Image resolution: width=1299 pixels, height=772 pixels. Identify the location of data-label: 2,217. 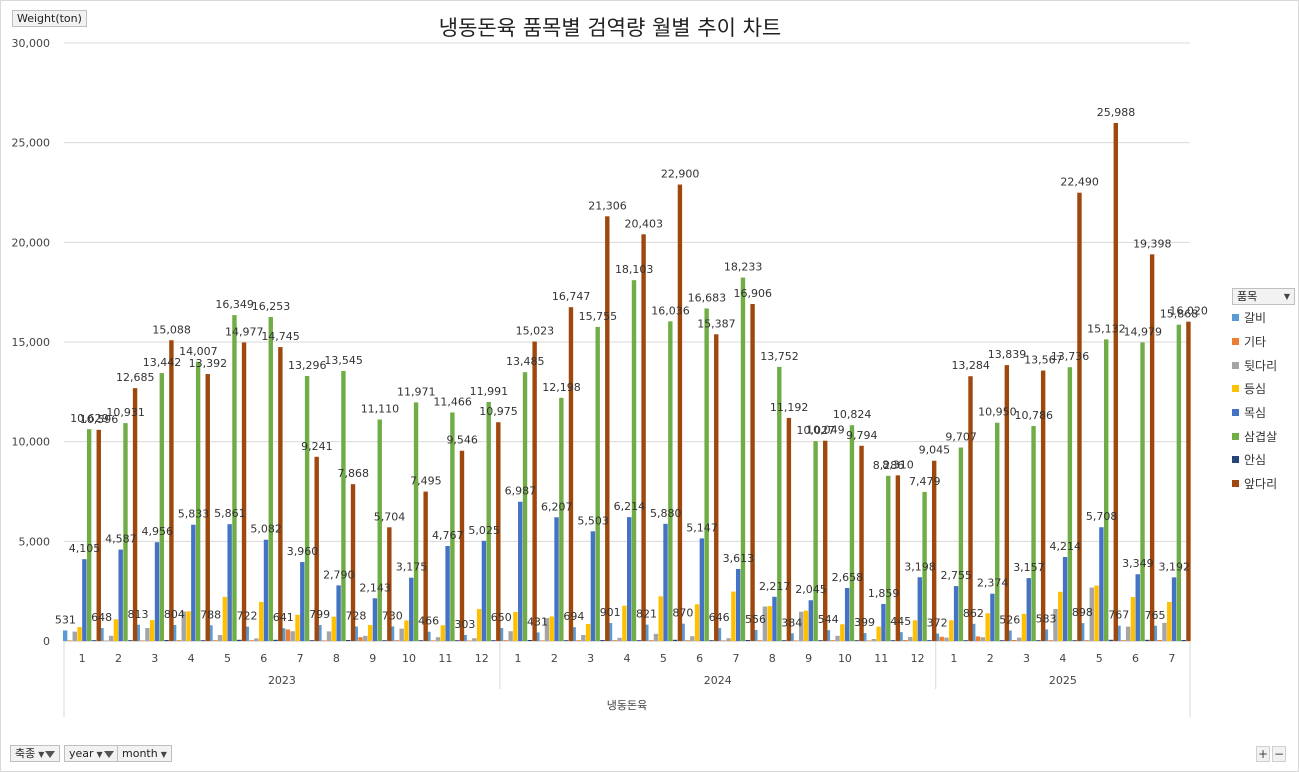
(775, 586).